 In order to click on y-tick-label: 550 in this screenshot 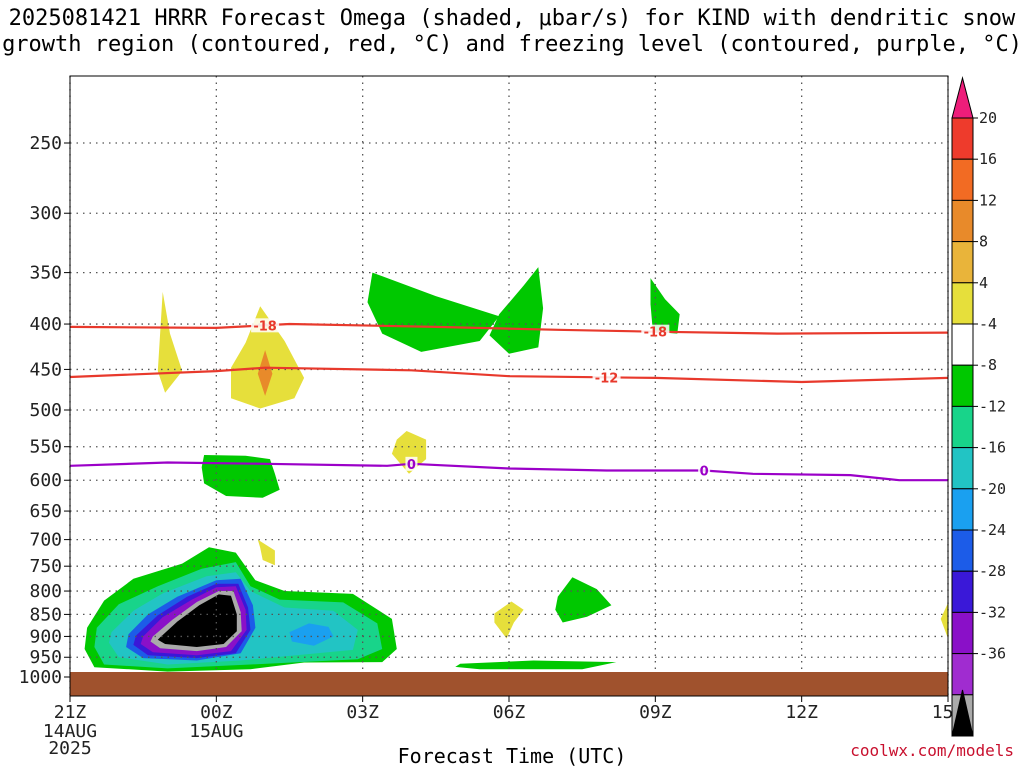, I will do `click(45, 447)`.